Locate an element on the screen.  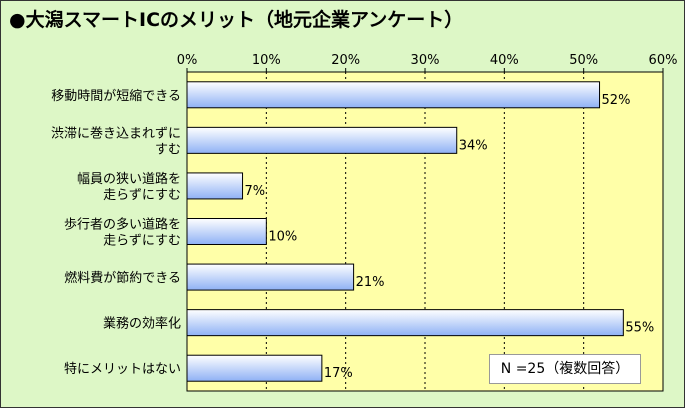
category-label: 幅員の狭い道路を is located at coordinates (129, 179).